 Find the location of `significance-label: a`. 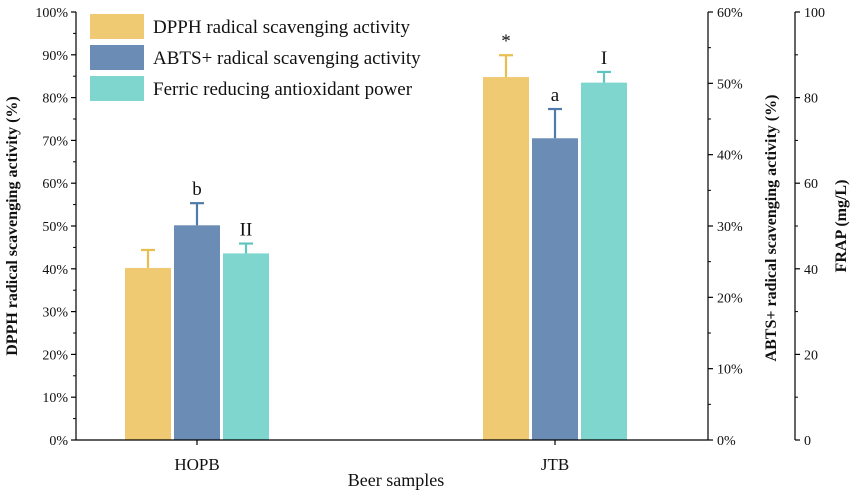

significance-label: a is located at coordinates (555, 95).